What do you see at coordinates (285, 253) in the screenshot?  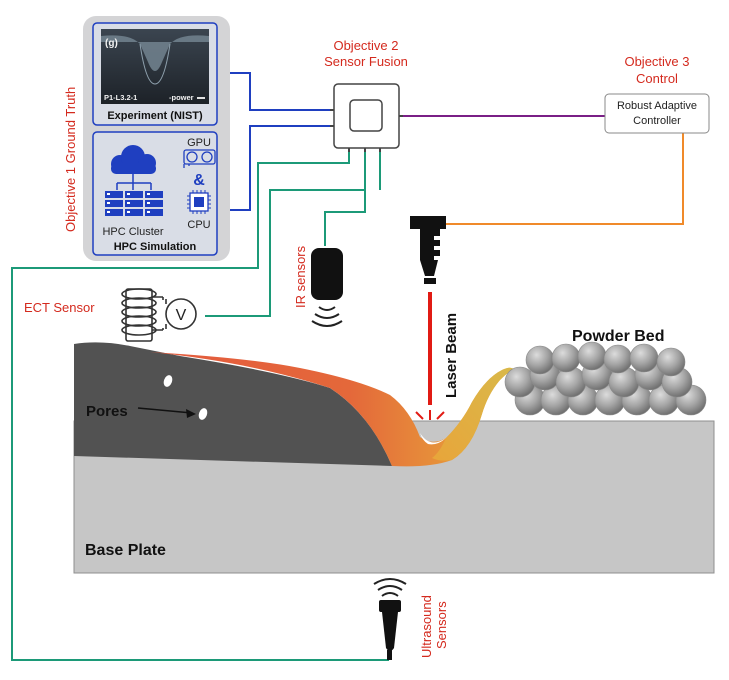 I see `wire-ect-coil` at bounding box center [285, 253].